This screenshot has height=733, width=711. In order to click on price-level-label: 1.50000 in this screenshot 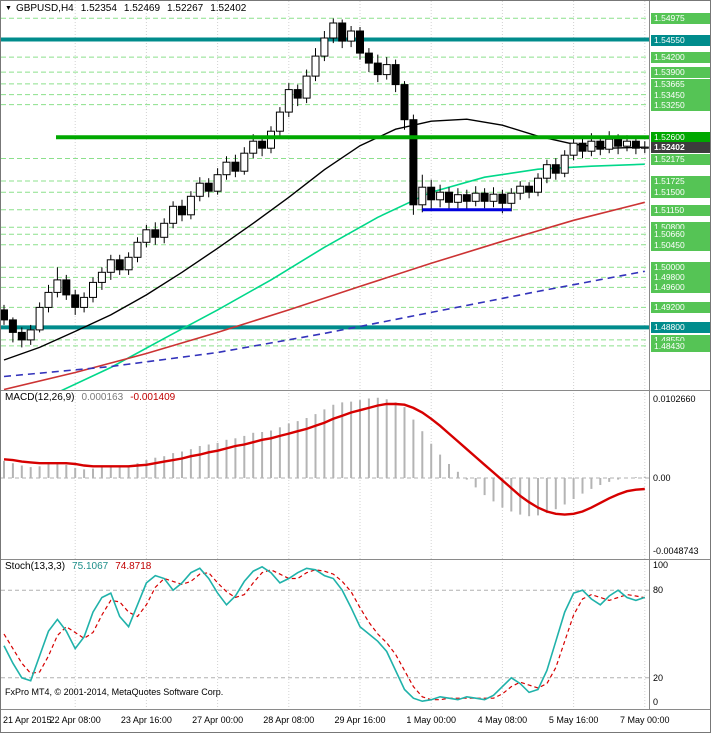, I will do `click(680, 268)`.